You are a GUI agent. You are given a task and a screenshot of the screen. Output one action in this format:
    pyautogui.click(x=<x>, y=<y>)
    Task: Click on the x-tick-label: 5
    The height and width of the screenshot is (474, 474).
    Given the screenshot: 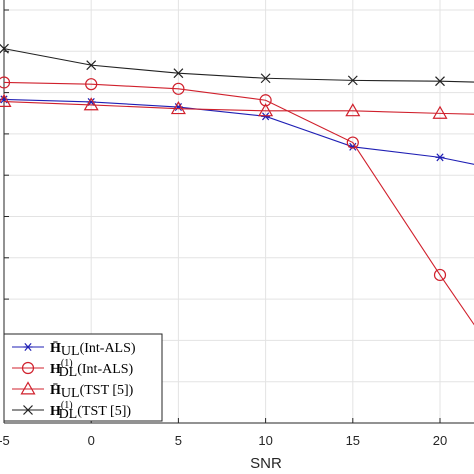 What is the action you would take?
    pyautogui.click(x=178, y=440)
    